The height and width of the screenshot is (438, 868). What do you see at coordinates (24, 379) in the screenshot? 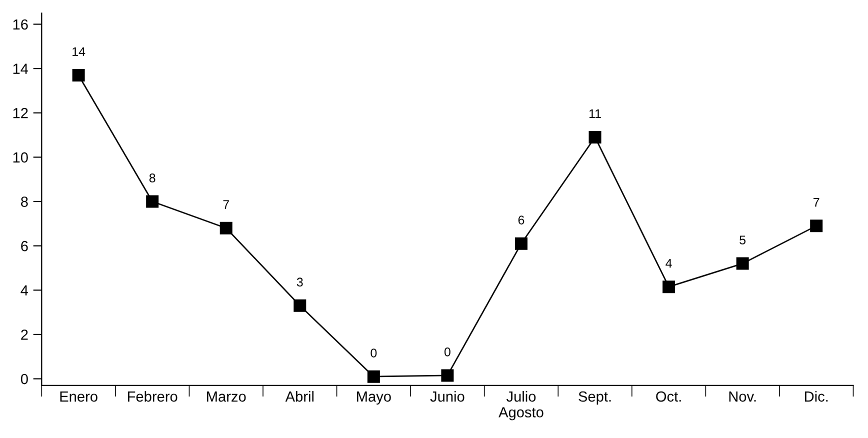
I see `y-tick-label: 0` at bounding box center [24, 379].